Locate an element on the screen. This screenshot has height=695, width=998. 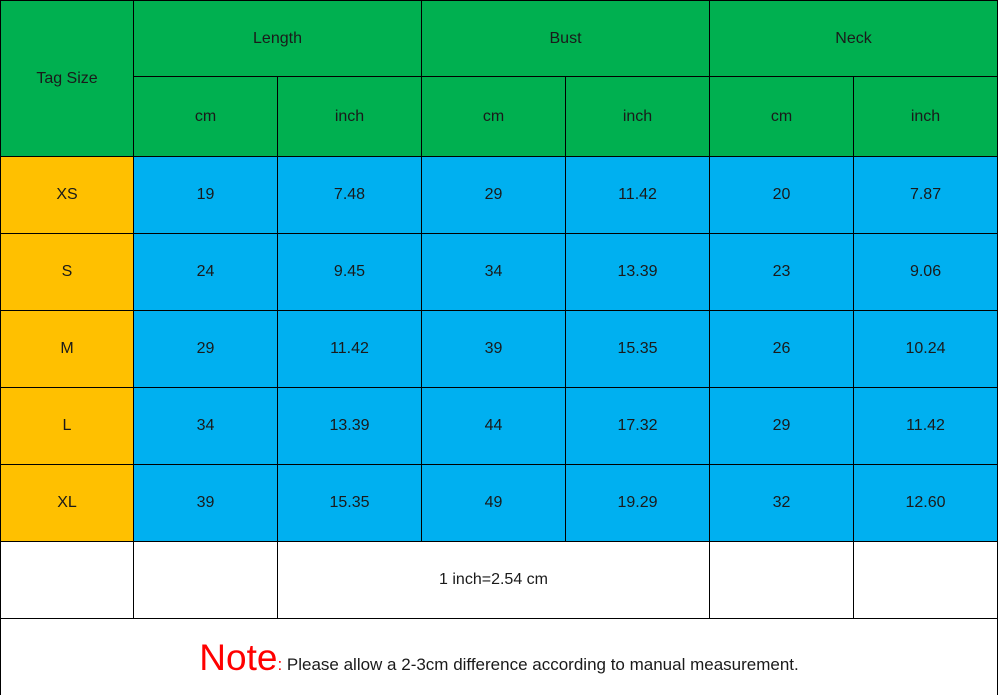
table-row-s: S 24 9.45 34 13.39 23 9.06 is located at coordinates (499, 272).